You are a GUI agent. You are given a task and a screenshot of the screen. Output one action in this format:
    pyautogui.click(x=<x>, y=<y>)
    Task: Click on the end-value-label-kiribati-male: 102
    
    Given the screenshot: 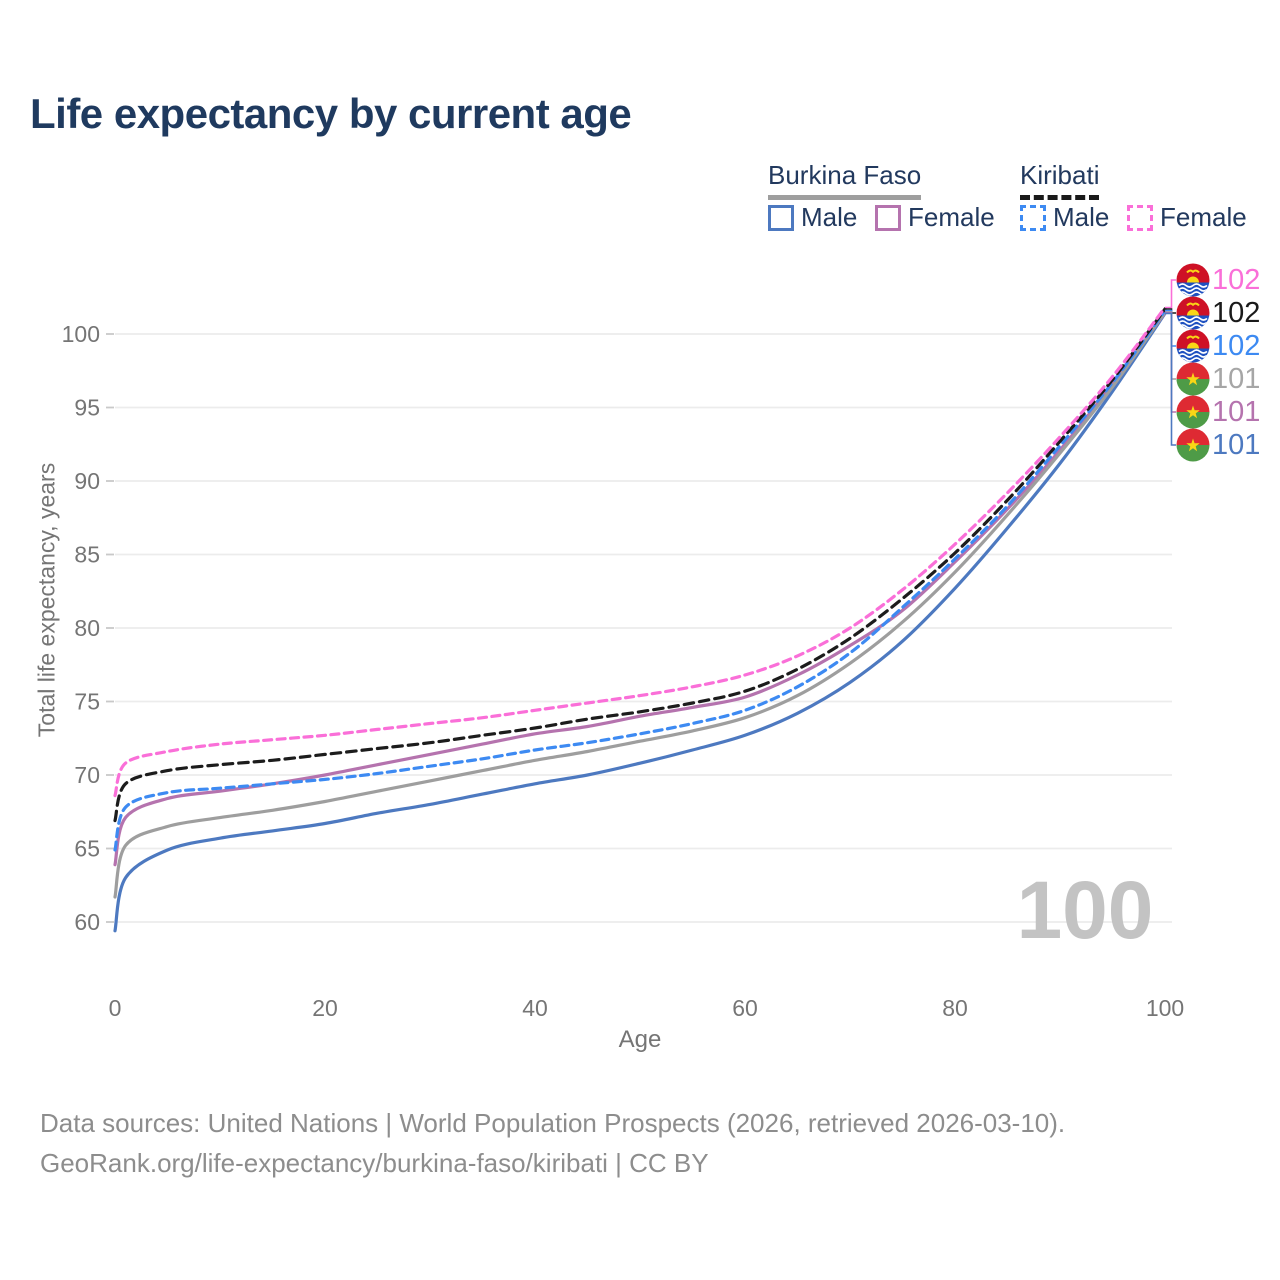 What is the action you would take?
    pyautogui.click(x=1236, y=346)
    